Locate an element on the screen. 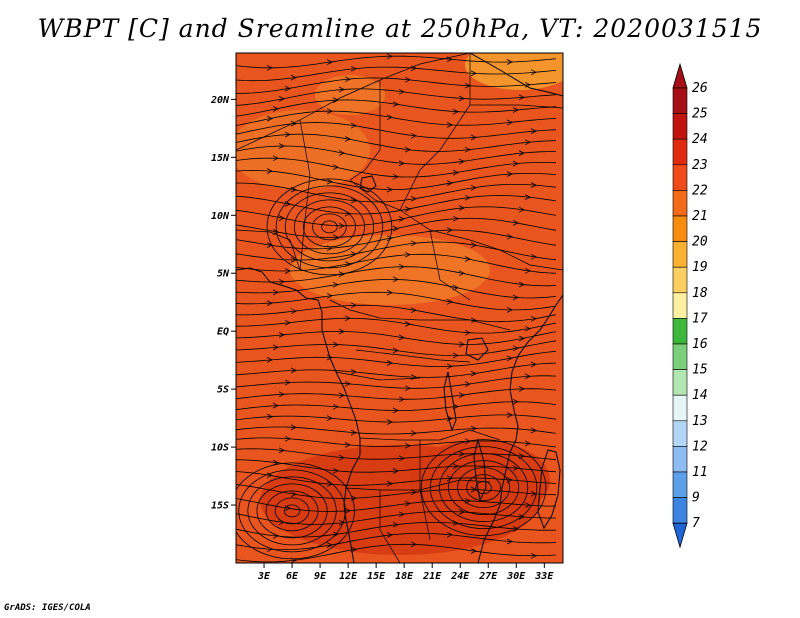  lon-tick-label: 12E is located at coordinates (348, 576).